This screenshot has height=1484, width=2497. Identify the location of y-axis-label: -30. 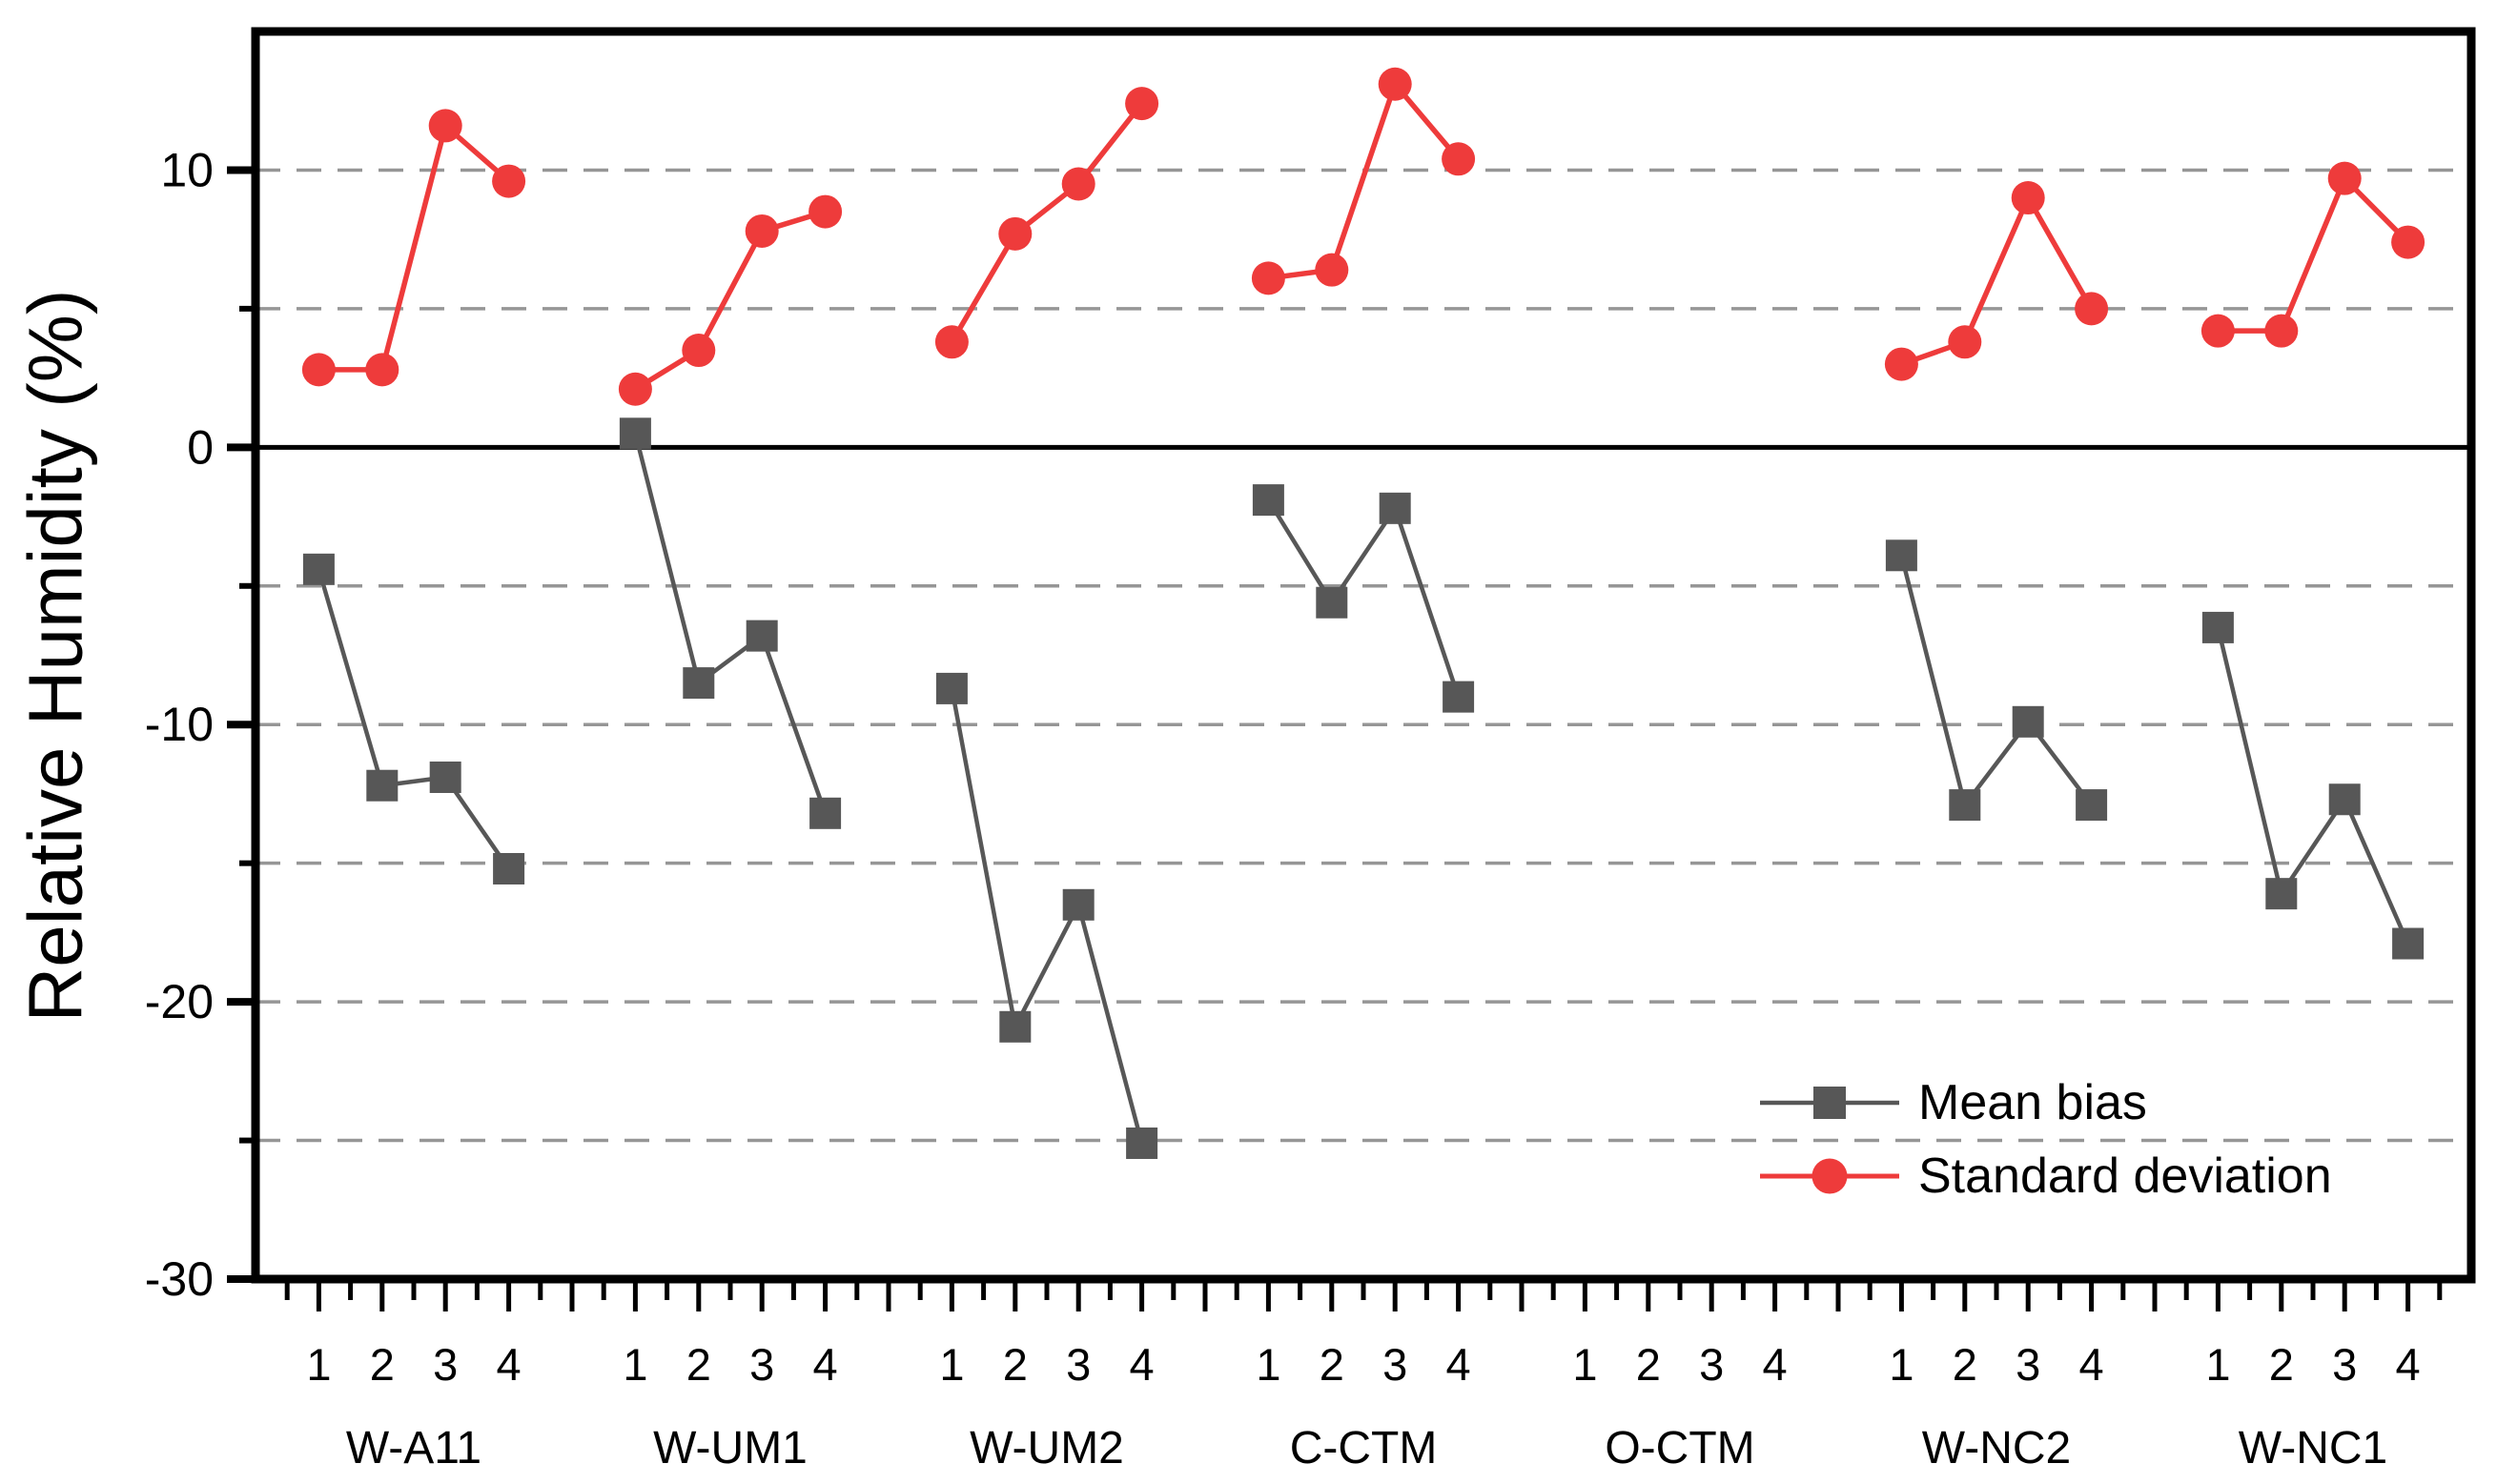
(180, 1279).